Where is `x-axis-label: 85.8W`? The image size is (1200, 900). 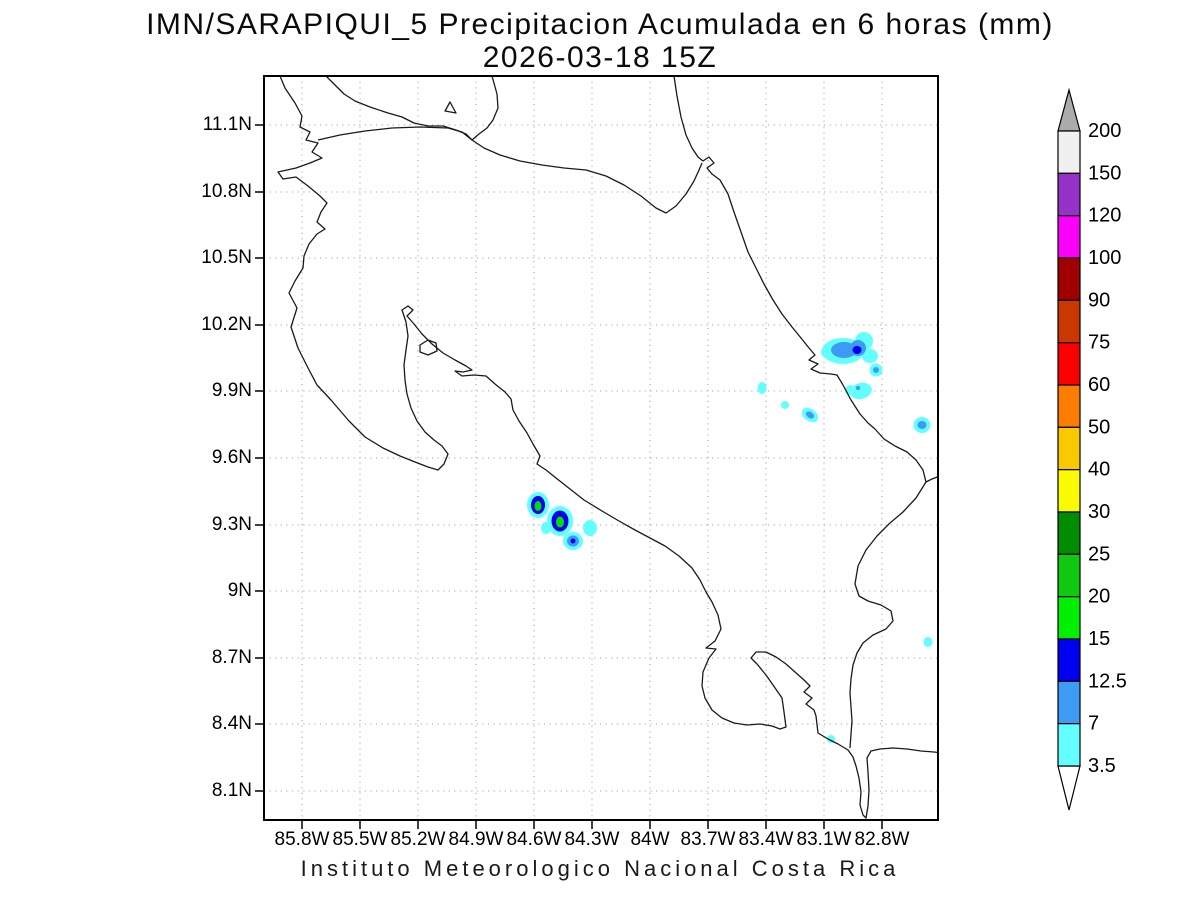 x-axis-label: 85.8W is located at coordinates (302, 839).